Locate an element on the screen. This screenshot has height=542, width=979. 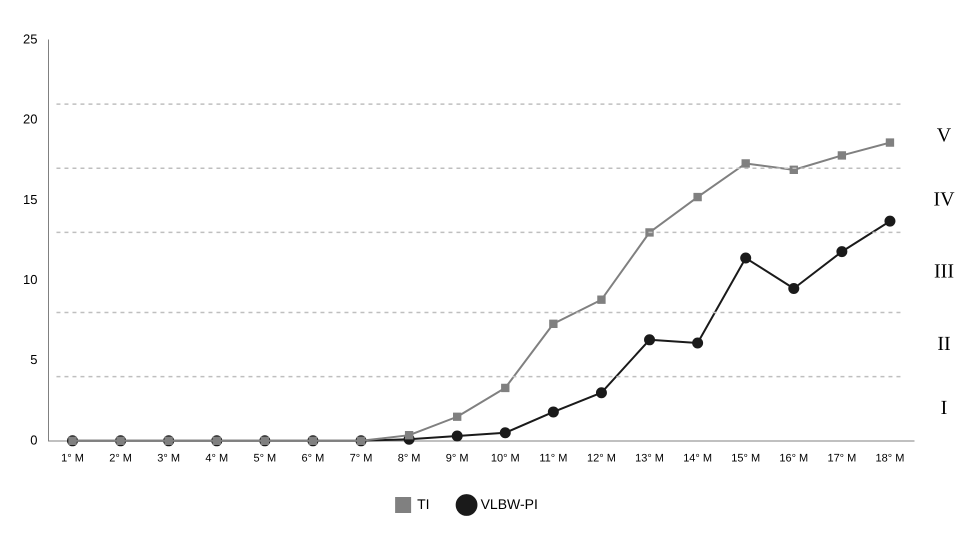
text: IV is located at coordinates (944, 199).